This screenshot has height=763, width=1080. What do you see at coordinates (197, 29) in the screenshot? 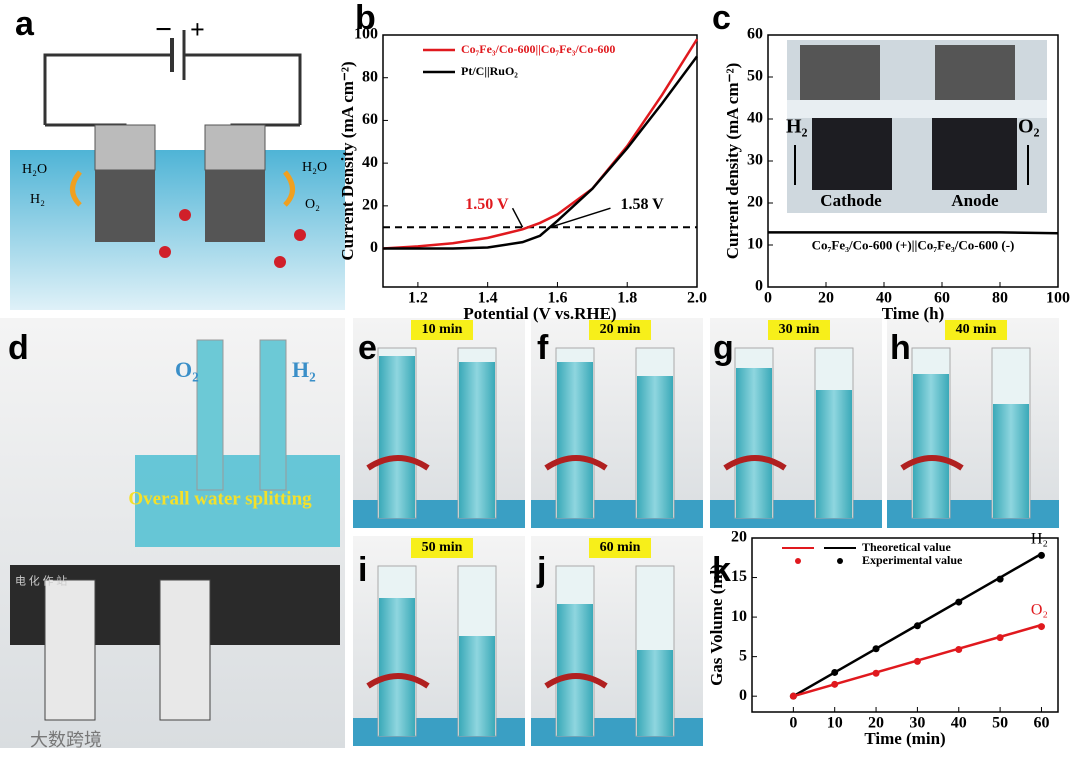
I see `battery-plus: +` at bounding box center [197, 29].